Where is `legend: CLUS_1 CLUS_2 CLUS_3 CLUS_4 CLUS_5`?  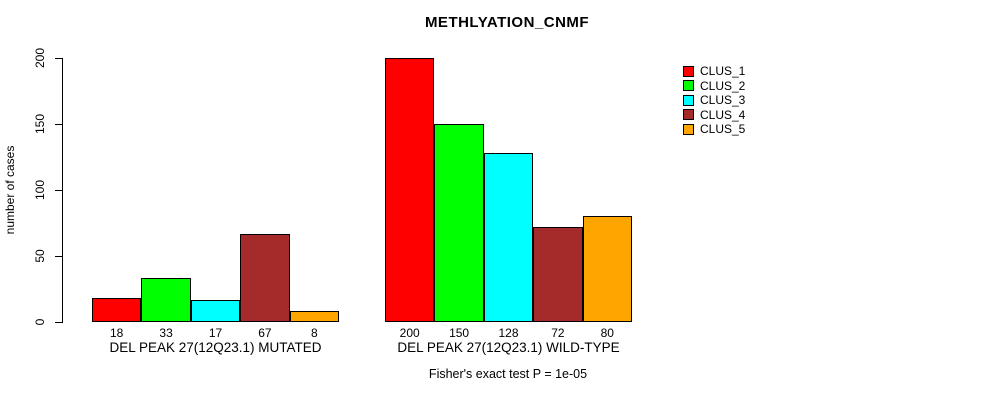
legend: CLUS_1 CLUS_2 CLUS_3 CLUS_4 CLUS_5 is located at coordinates (714, 100).